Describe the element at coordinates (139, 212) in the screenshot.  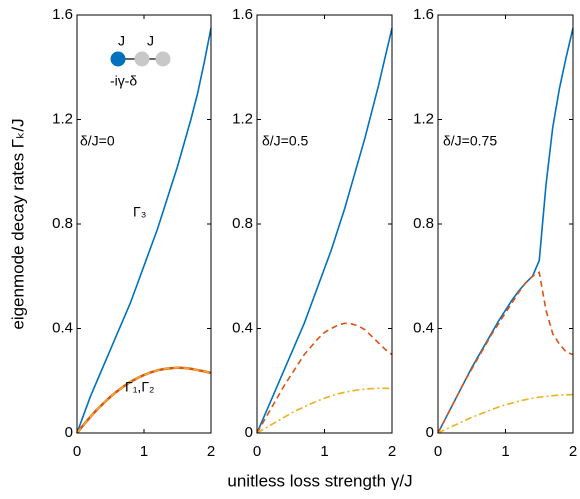
I see `annotation: Γ₃` at that location.